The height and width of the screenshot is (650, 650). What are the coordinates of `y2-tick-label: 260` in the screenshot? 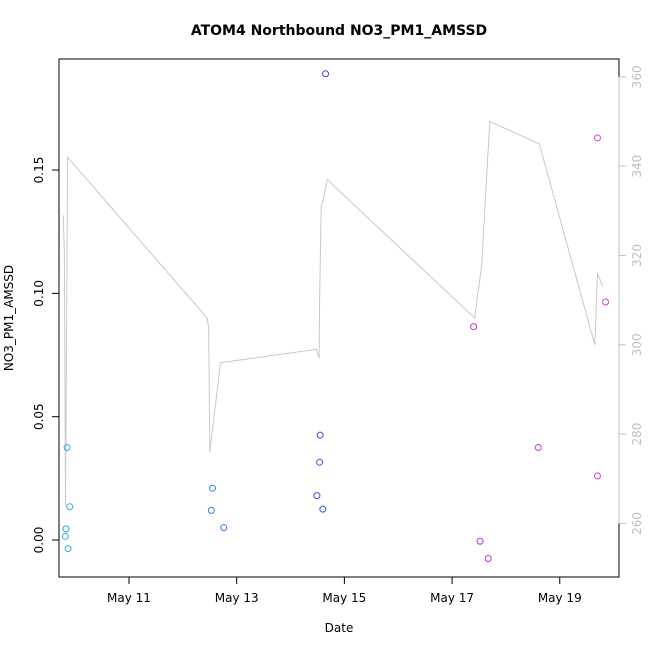 It's located at (637, 523).